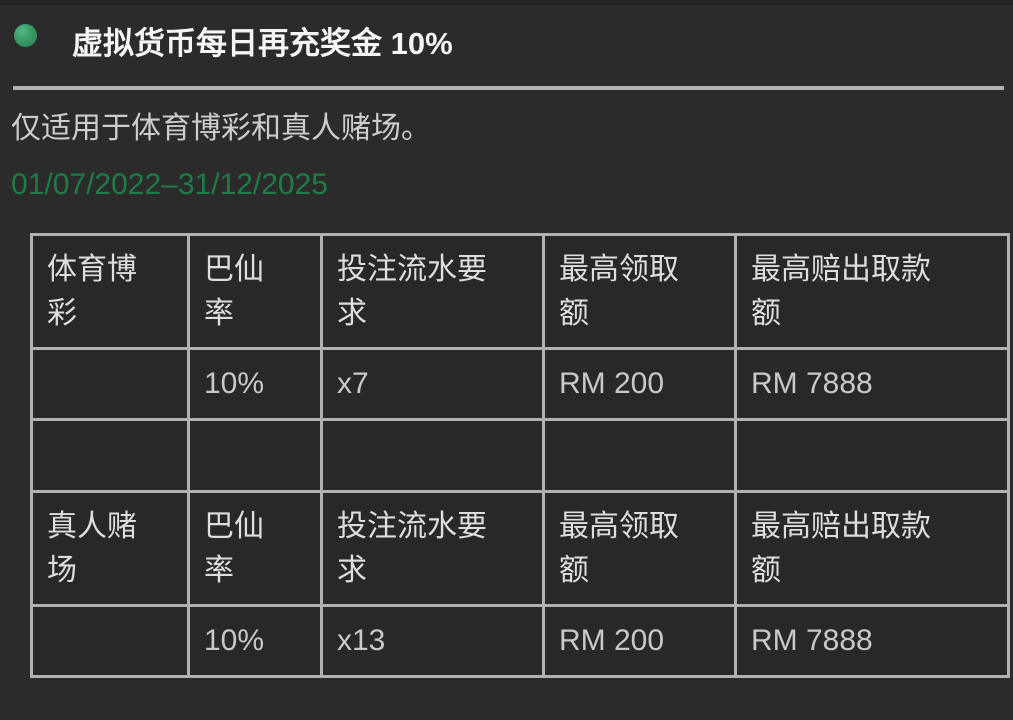  Describe the element at coordinates (110, 384) in the screenshot. I see `cell-sports-empty` at that location.